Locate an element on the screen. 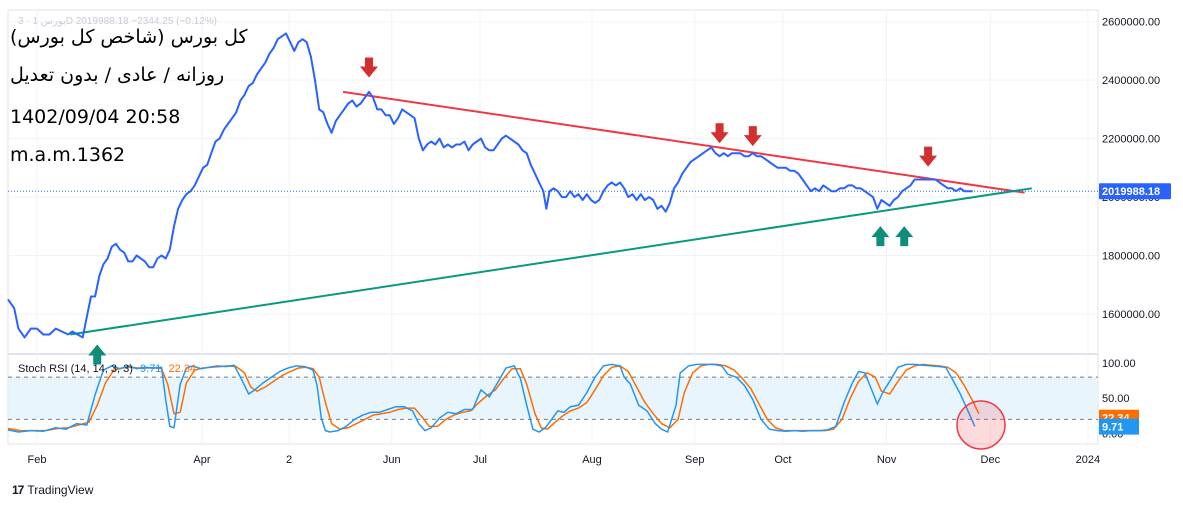 The width and height of the screenshot is (1183, 508). stoch-k-tag is located at coordinates (1119, 426).